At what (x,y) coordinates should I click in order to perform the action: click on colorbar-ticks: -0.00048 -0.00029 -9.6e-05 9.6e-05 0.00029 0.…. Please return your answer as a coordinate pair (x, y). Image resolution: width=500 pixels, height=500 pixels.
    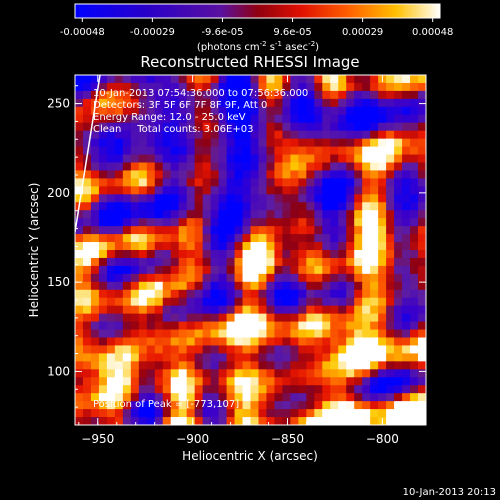
    Looking at the image, I should click on (256, 28).